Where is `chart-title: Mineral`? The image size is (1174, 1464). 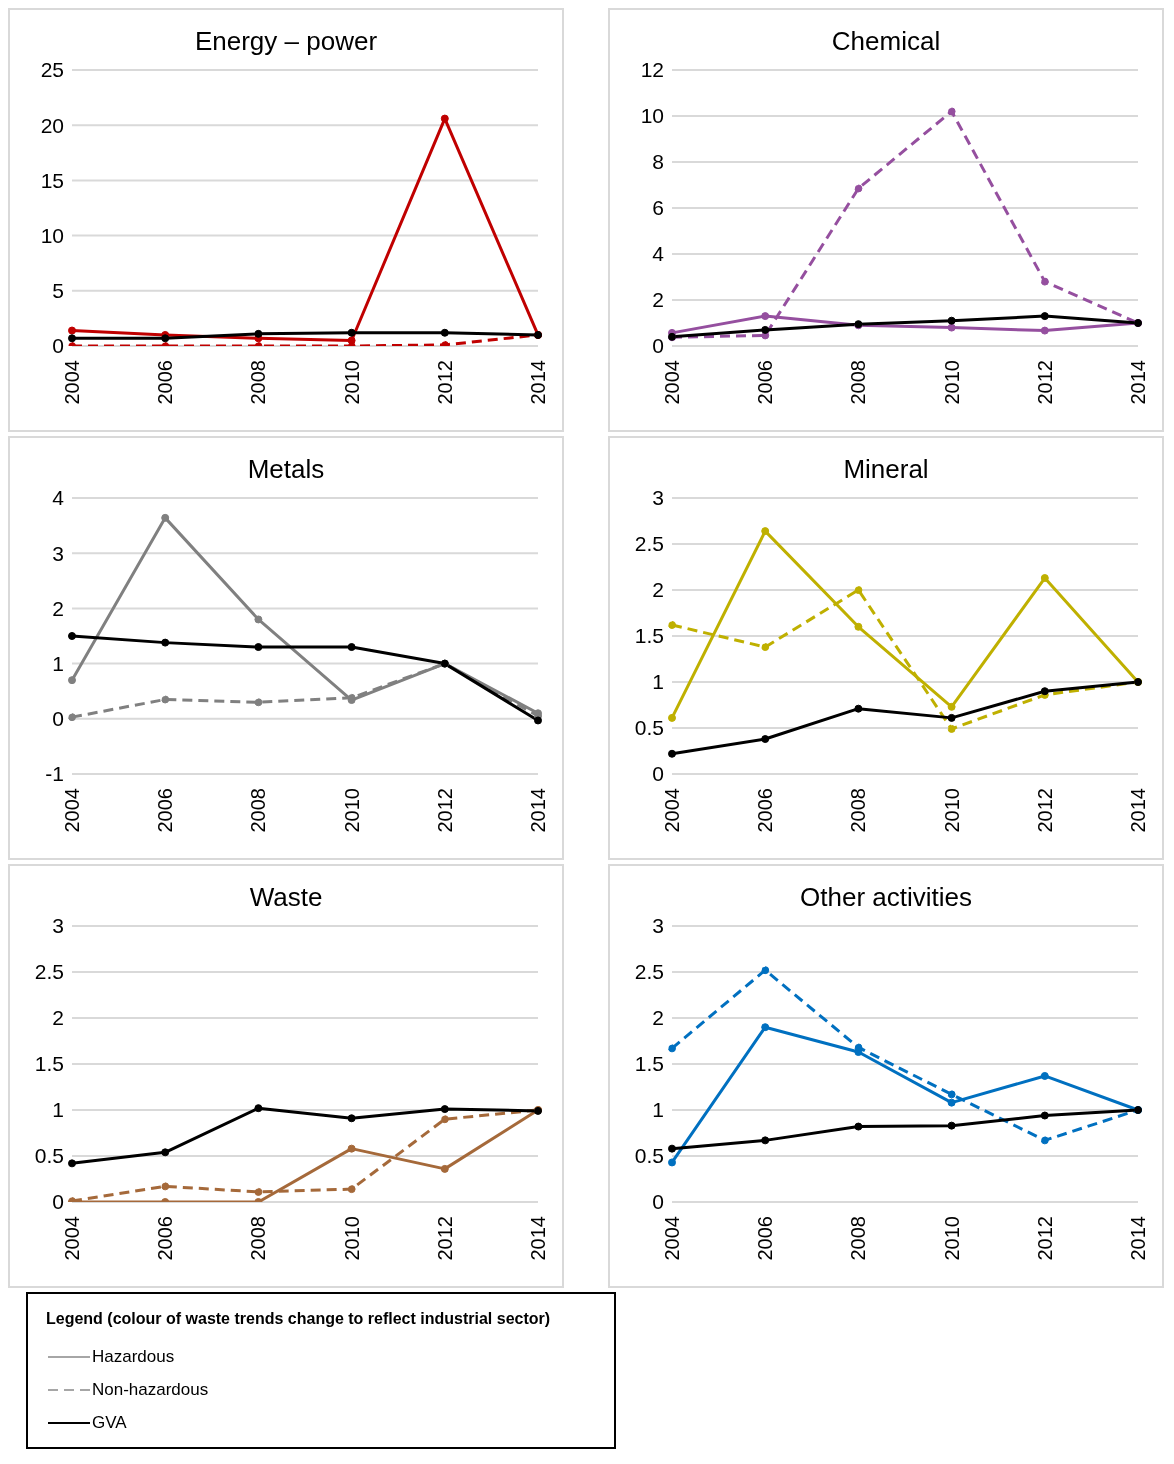 chart-title: Mineral is located at coordinates (886, 468).